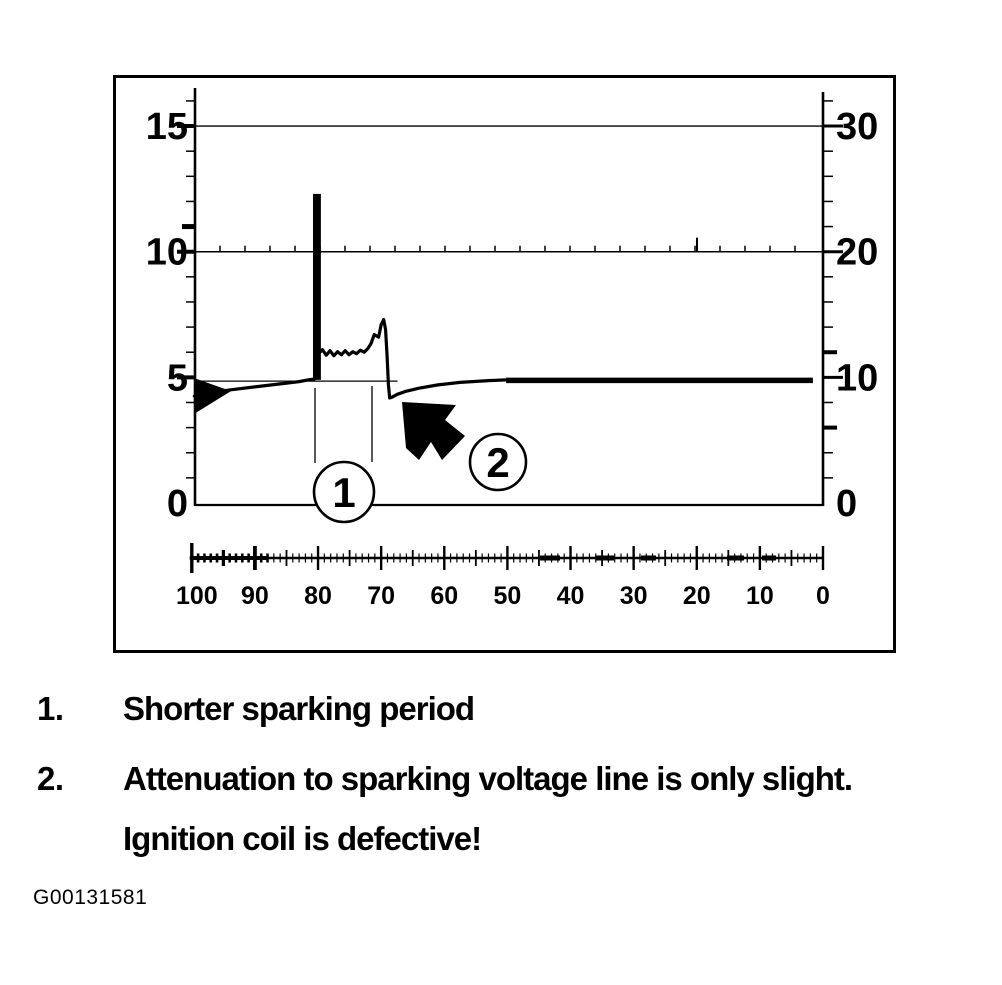 The height and width of the screenshot is (985, 1002). I want to click on callout-1-number: 1., so click(50, 708).